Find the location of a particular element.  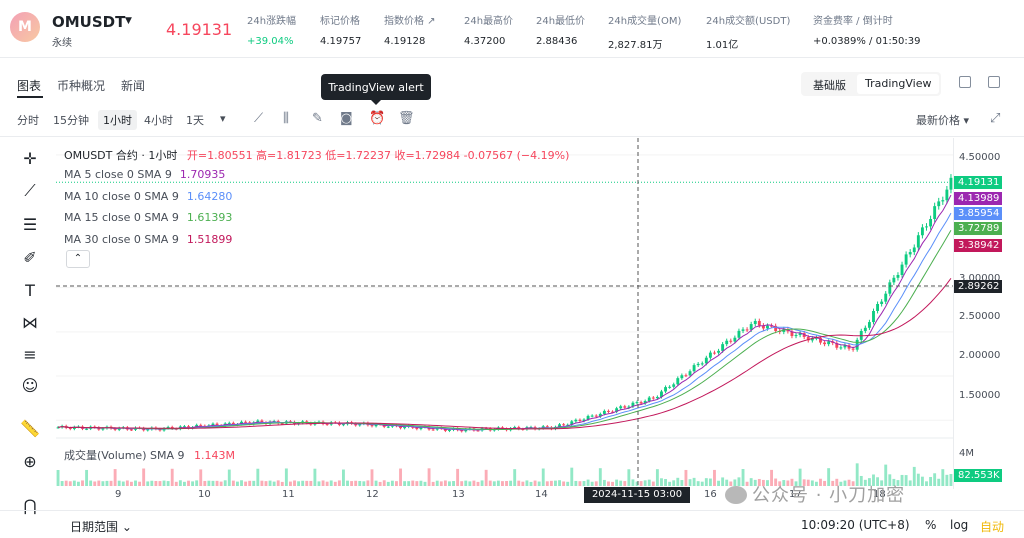

alarm-icon: ⏰ is located at coordinates (377, 118).